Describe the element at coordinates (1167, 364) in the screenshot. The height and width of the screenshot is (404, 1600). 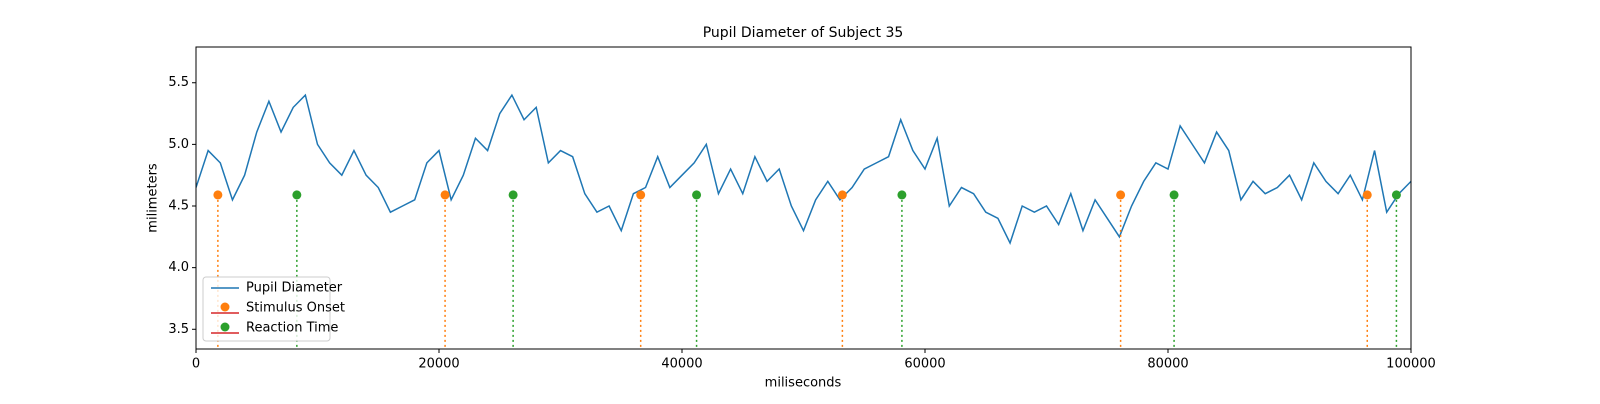
I see `x-tick-label: 80000` at that location.